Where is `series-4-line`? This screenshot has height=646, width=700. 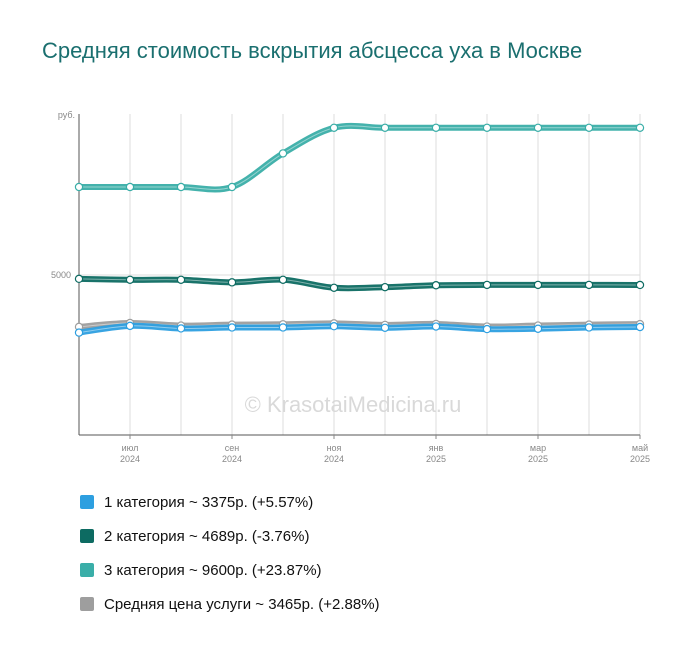
series-4-line is located at coordinates (359, 329).